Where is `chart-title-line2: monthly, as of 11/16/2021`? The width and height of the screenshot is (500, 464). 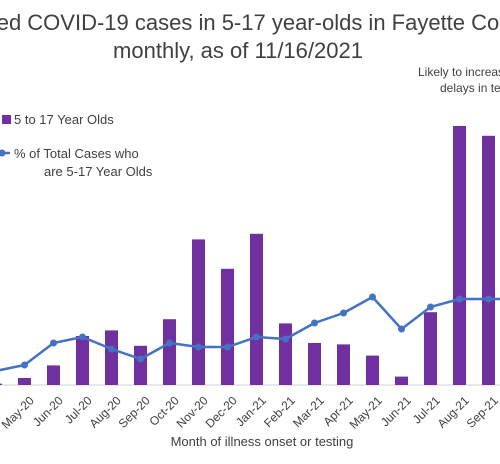
chart-title-line2: monthly, as of 11/16/2021 is located at coordinates (238, 50).